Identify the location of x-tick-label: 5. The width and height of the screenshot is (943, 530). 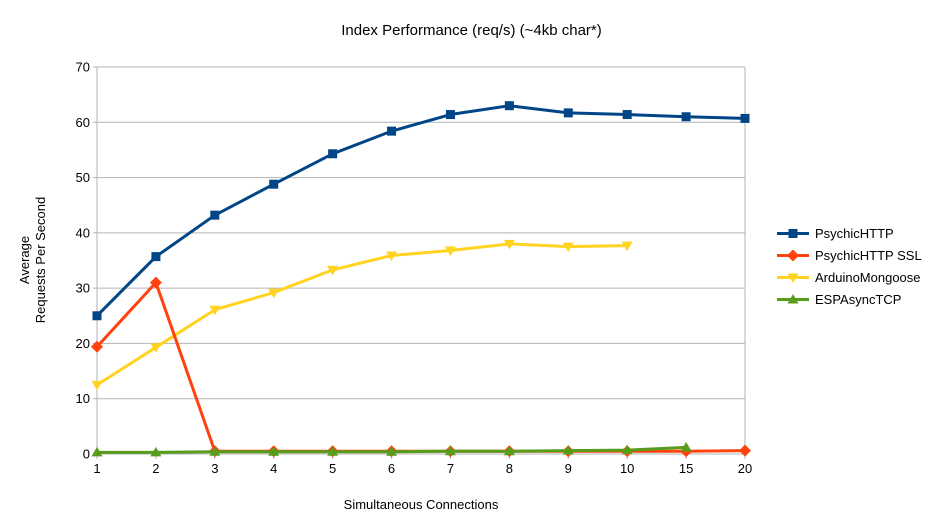
(332, 468).